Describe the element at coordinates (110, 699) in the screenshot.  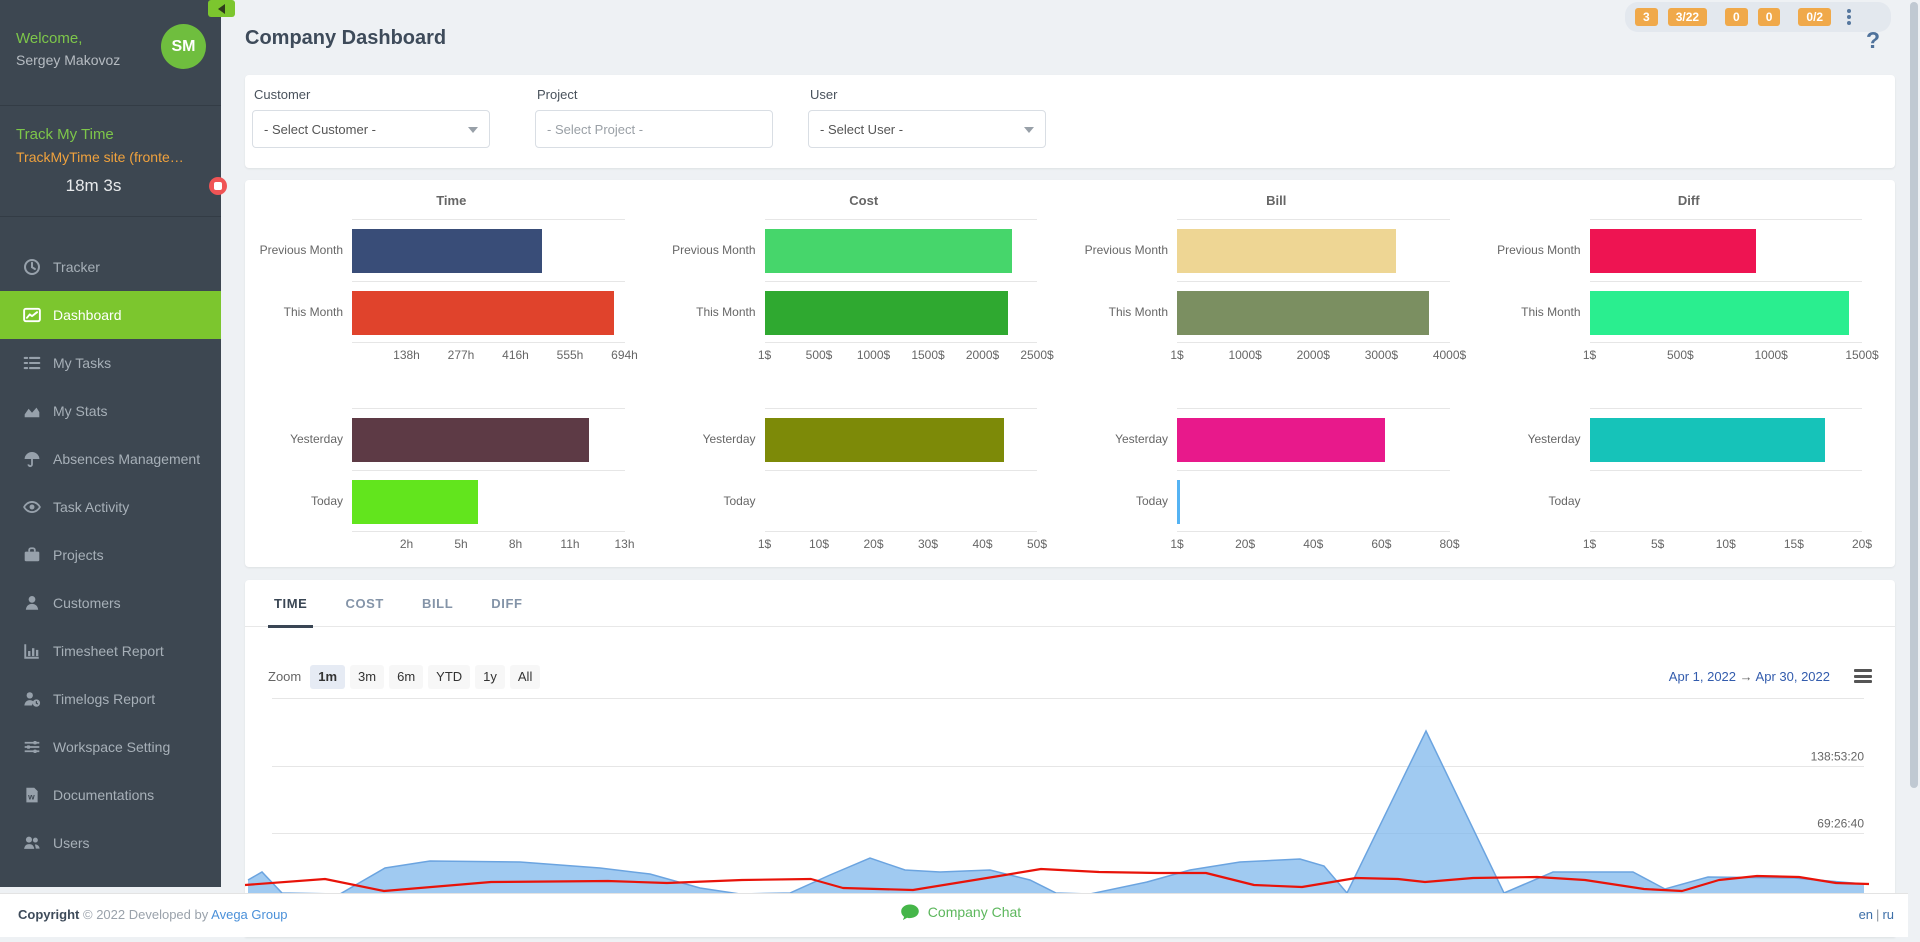
I see `sidebar-item-timelogs-report: Timelogs Report` at that location.